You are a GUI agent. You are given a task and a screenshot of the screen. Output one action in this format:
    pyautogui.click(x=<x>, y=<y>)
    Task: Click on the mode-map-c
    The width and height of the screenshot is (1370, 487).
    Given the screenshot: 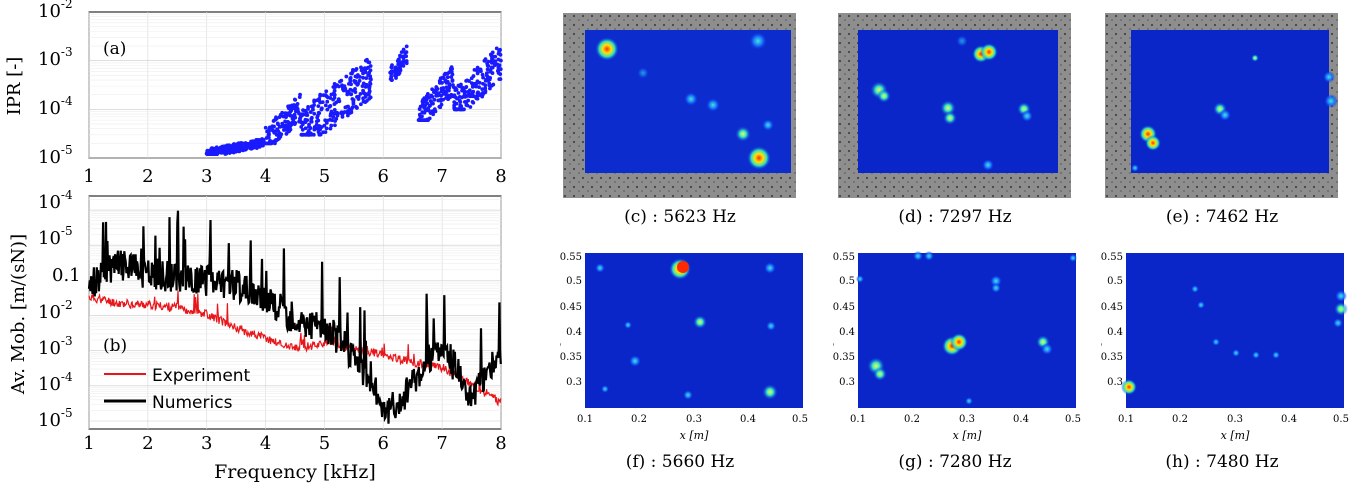 What is the action you would take?
    pyautogui.click(x=679, y=105)
    